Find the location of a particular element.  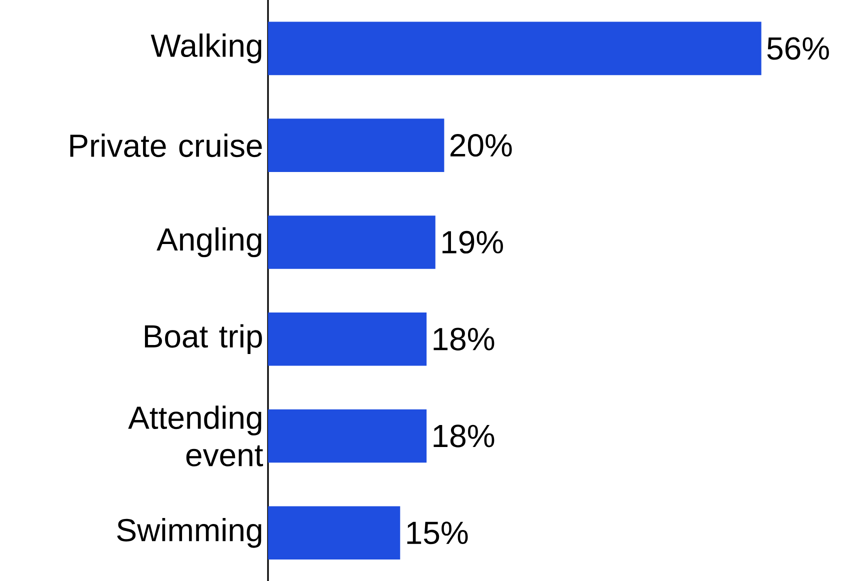

y-tick-label: Attending event is located at coordinates (196, 435).